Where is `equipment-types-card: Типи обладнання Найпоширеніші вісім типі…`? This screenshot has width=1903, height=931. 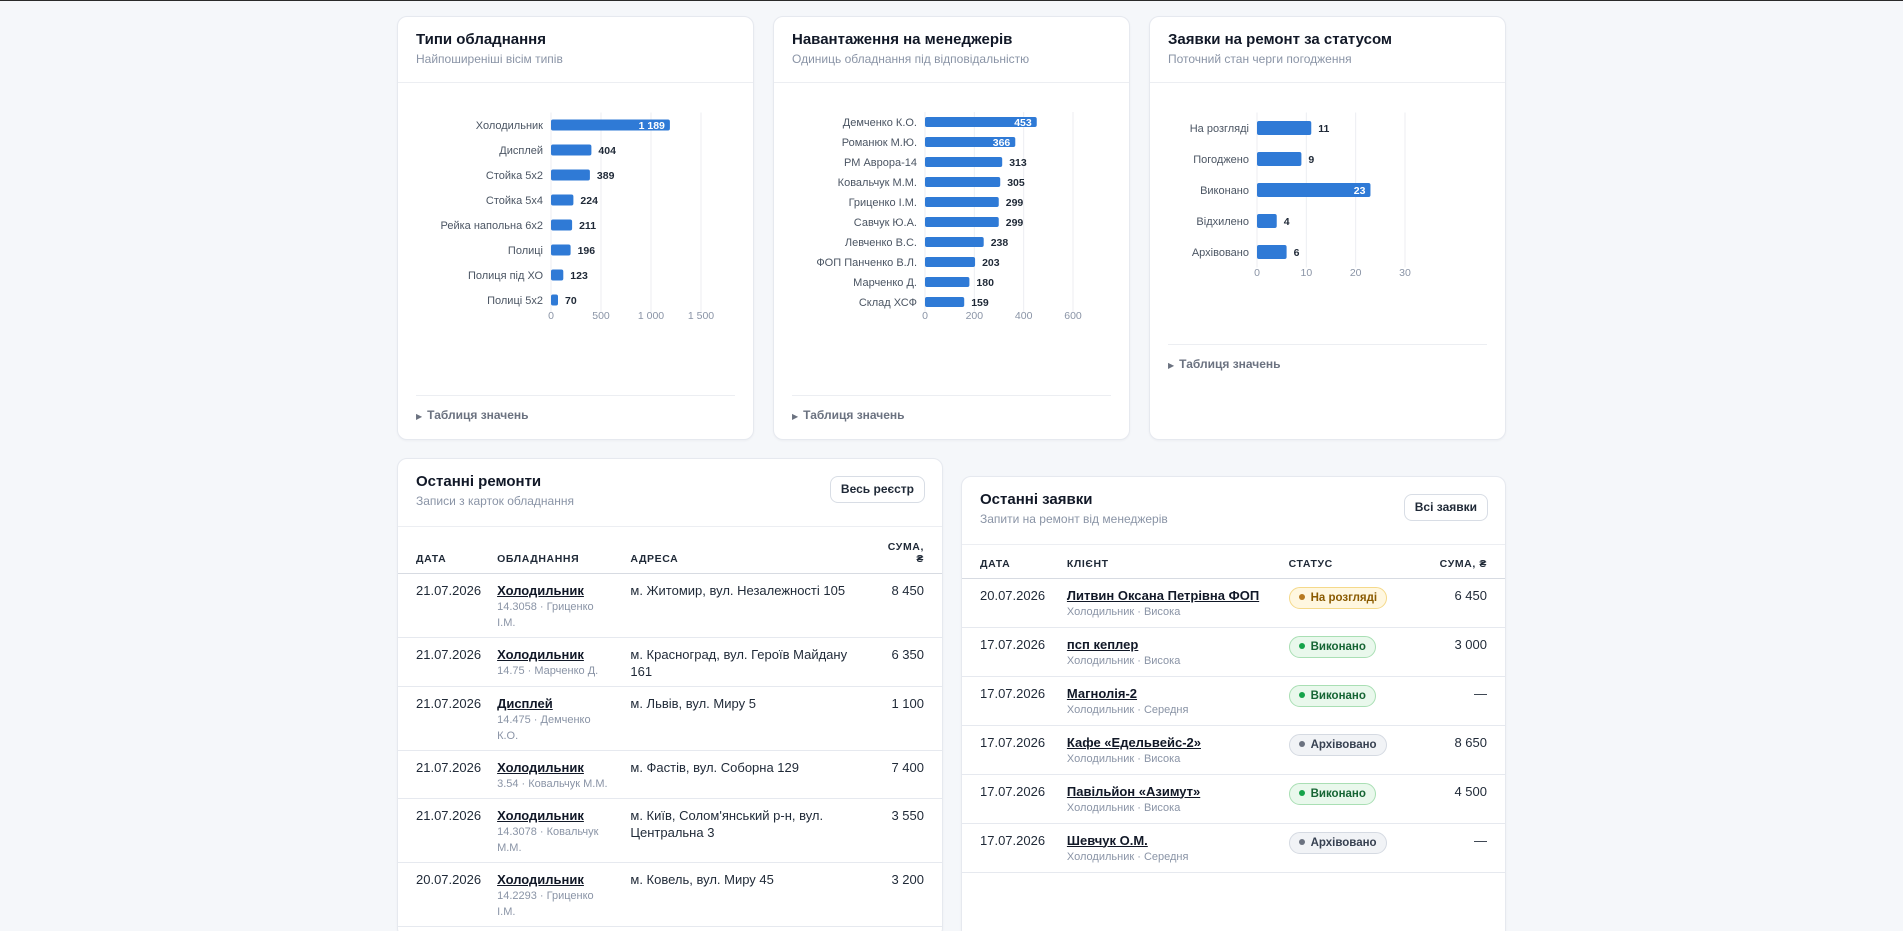 equipment-types-card: Типи обладнання Найпоширеніші вісім типі… is located at coordinates (575, 228).